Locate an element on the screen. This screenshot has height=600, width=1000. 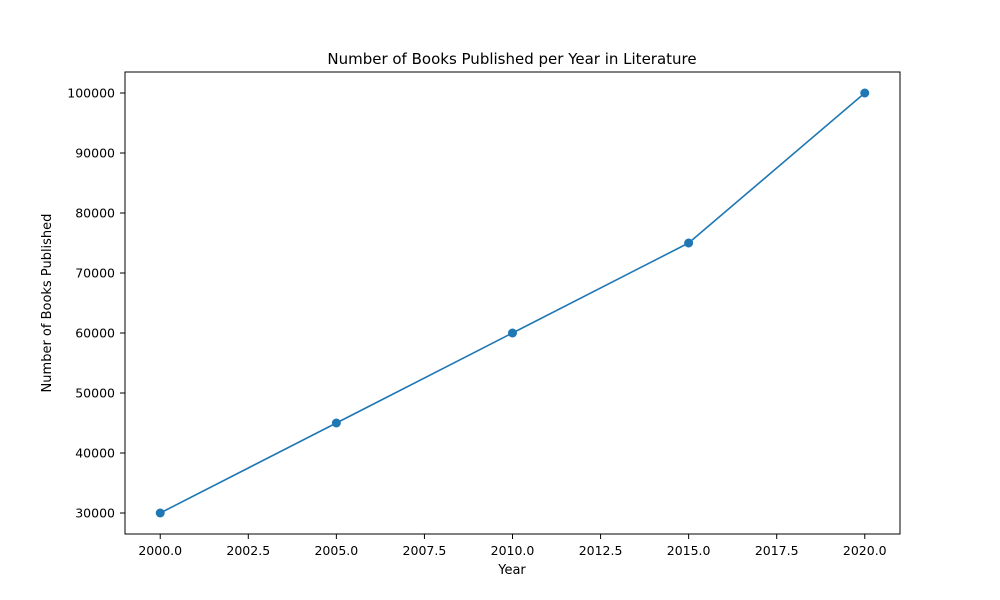
x-tick-label: 2007.5 is located at coordinates (425, 550).